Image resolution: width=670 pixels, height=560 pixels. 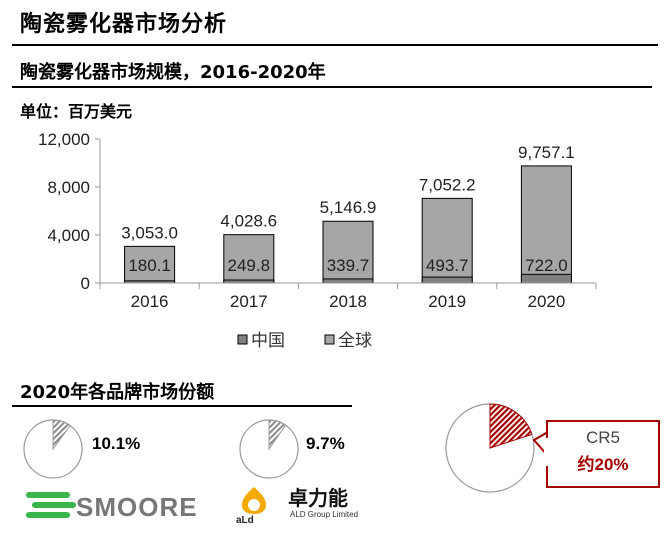 What do you see at coordinates (355, 340) in the screenshot?
I see `legend-label: 全球` at bounding box center [355, 340].